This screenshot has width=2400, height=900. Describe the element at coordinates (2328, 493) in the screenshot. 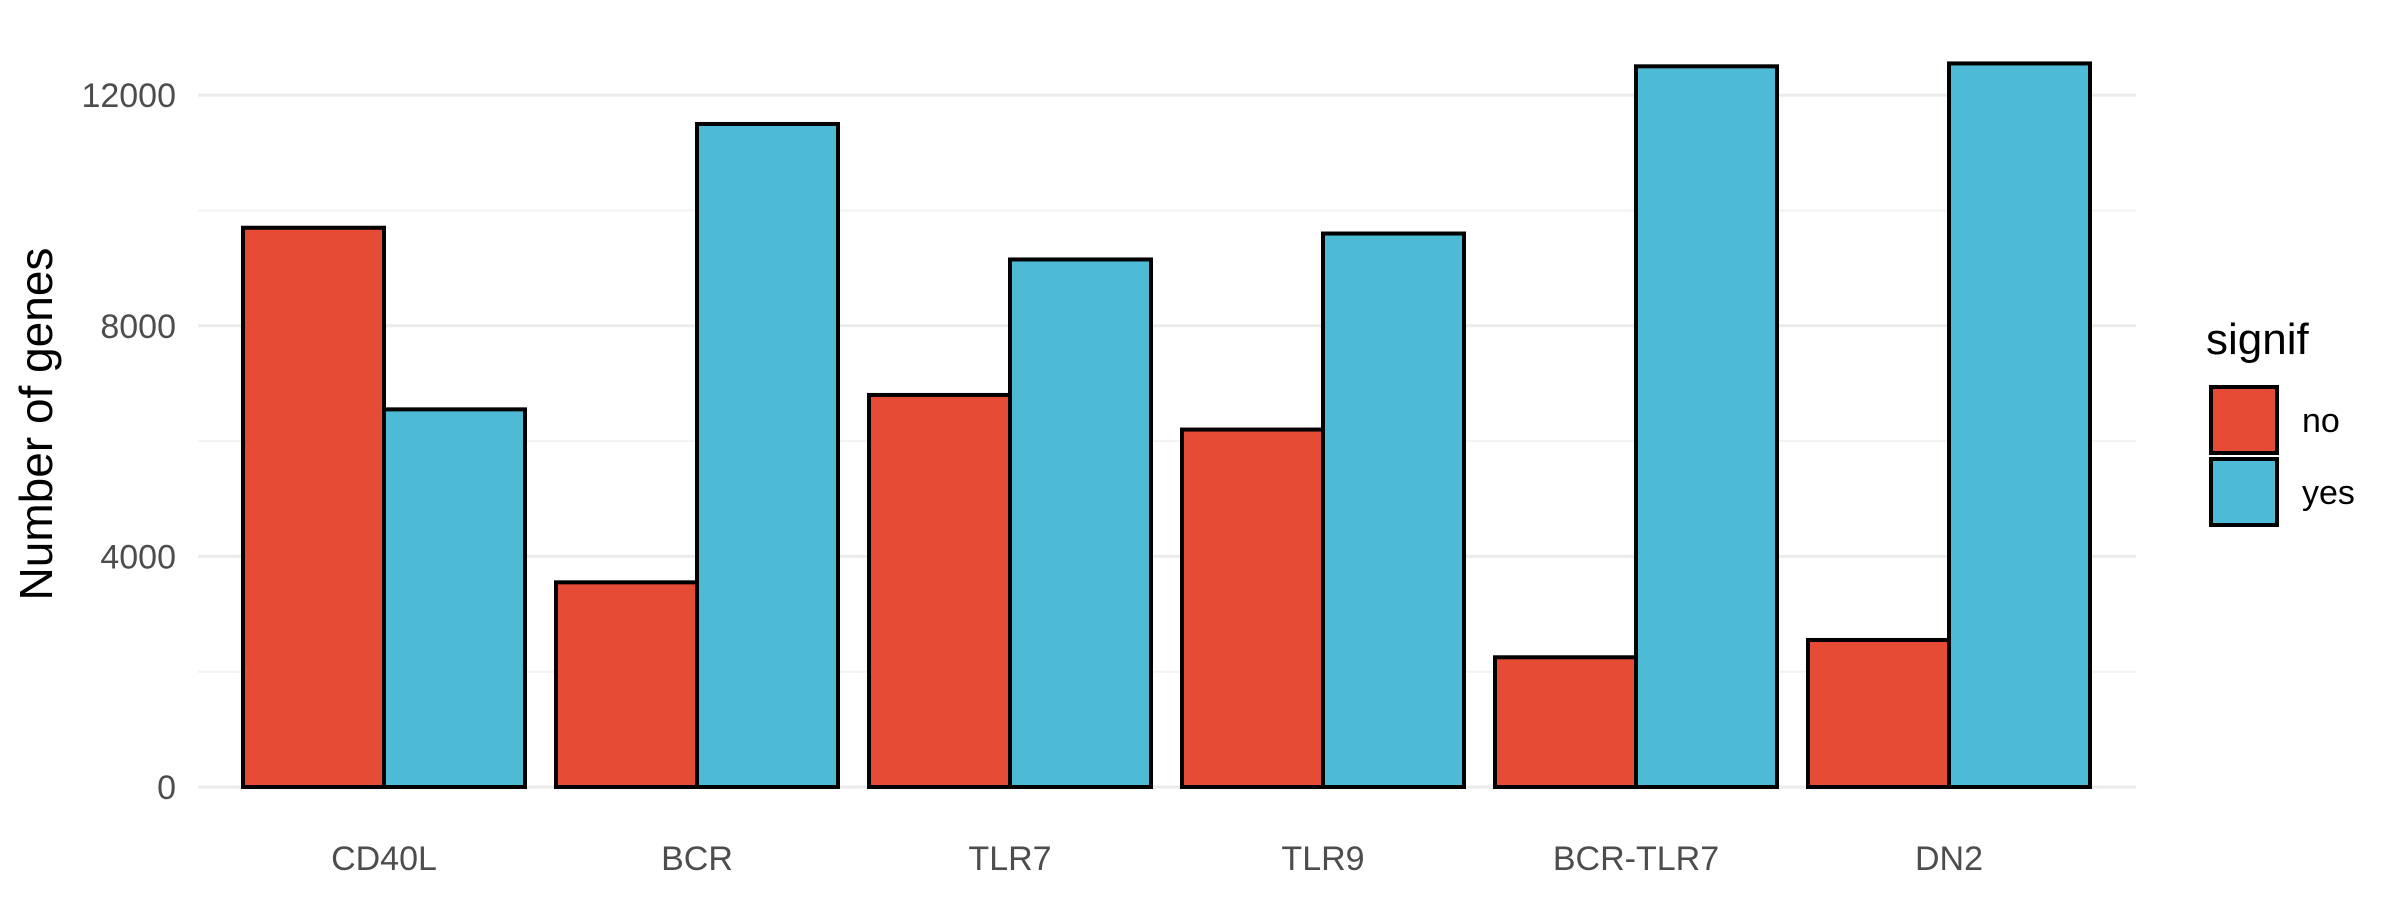

I see `legend-label-yes: yes` at that location.